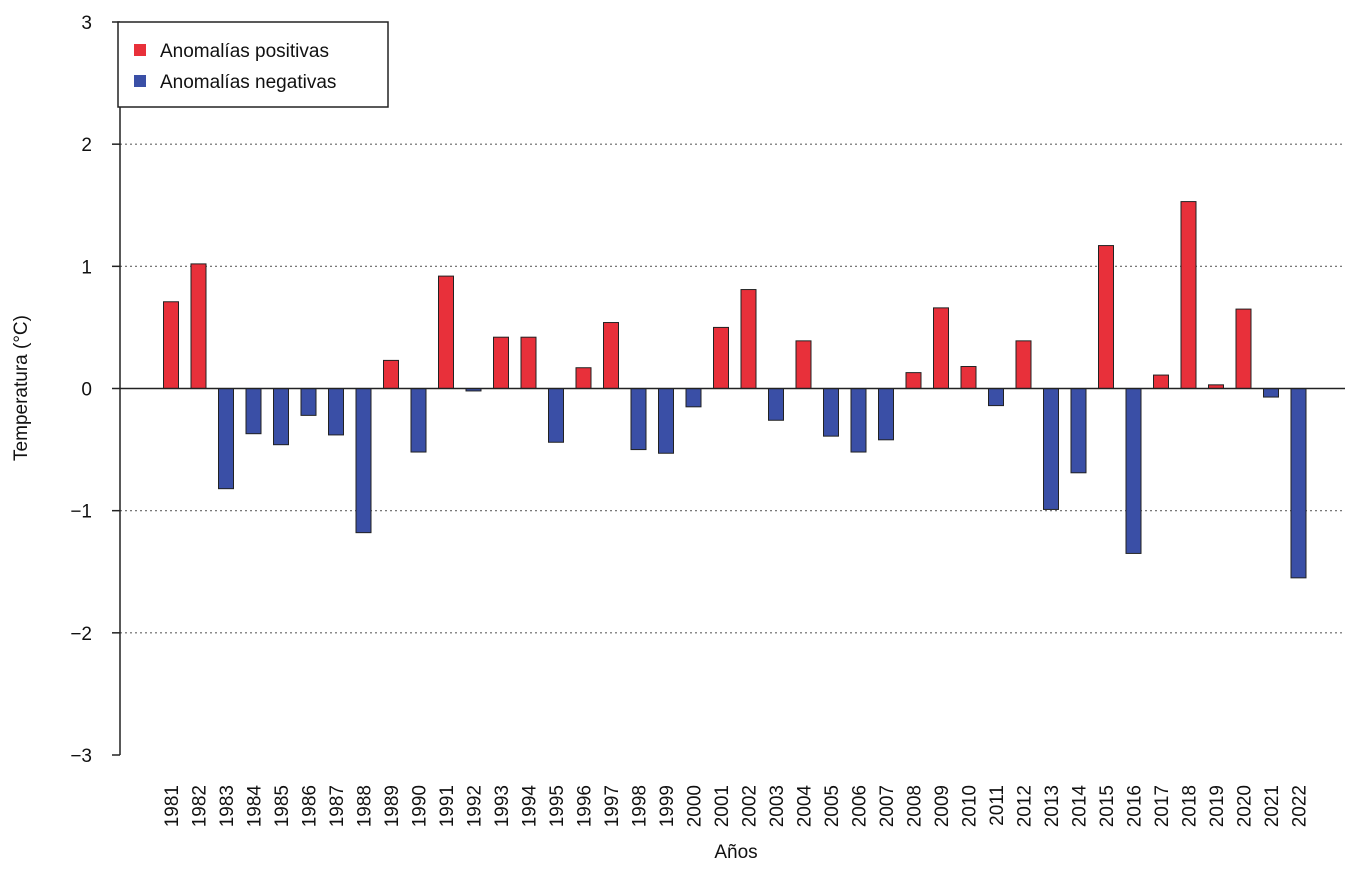  Describe the element at coordinates (172, 806) in the screenshot. I see `x-tick-label: 1981` at that location.